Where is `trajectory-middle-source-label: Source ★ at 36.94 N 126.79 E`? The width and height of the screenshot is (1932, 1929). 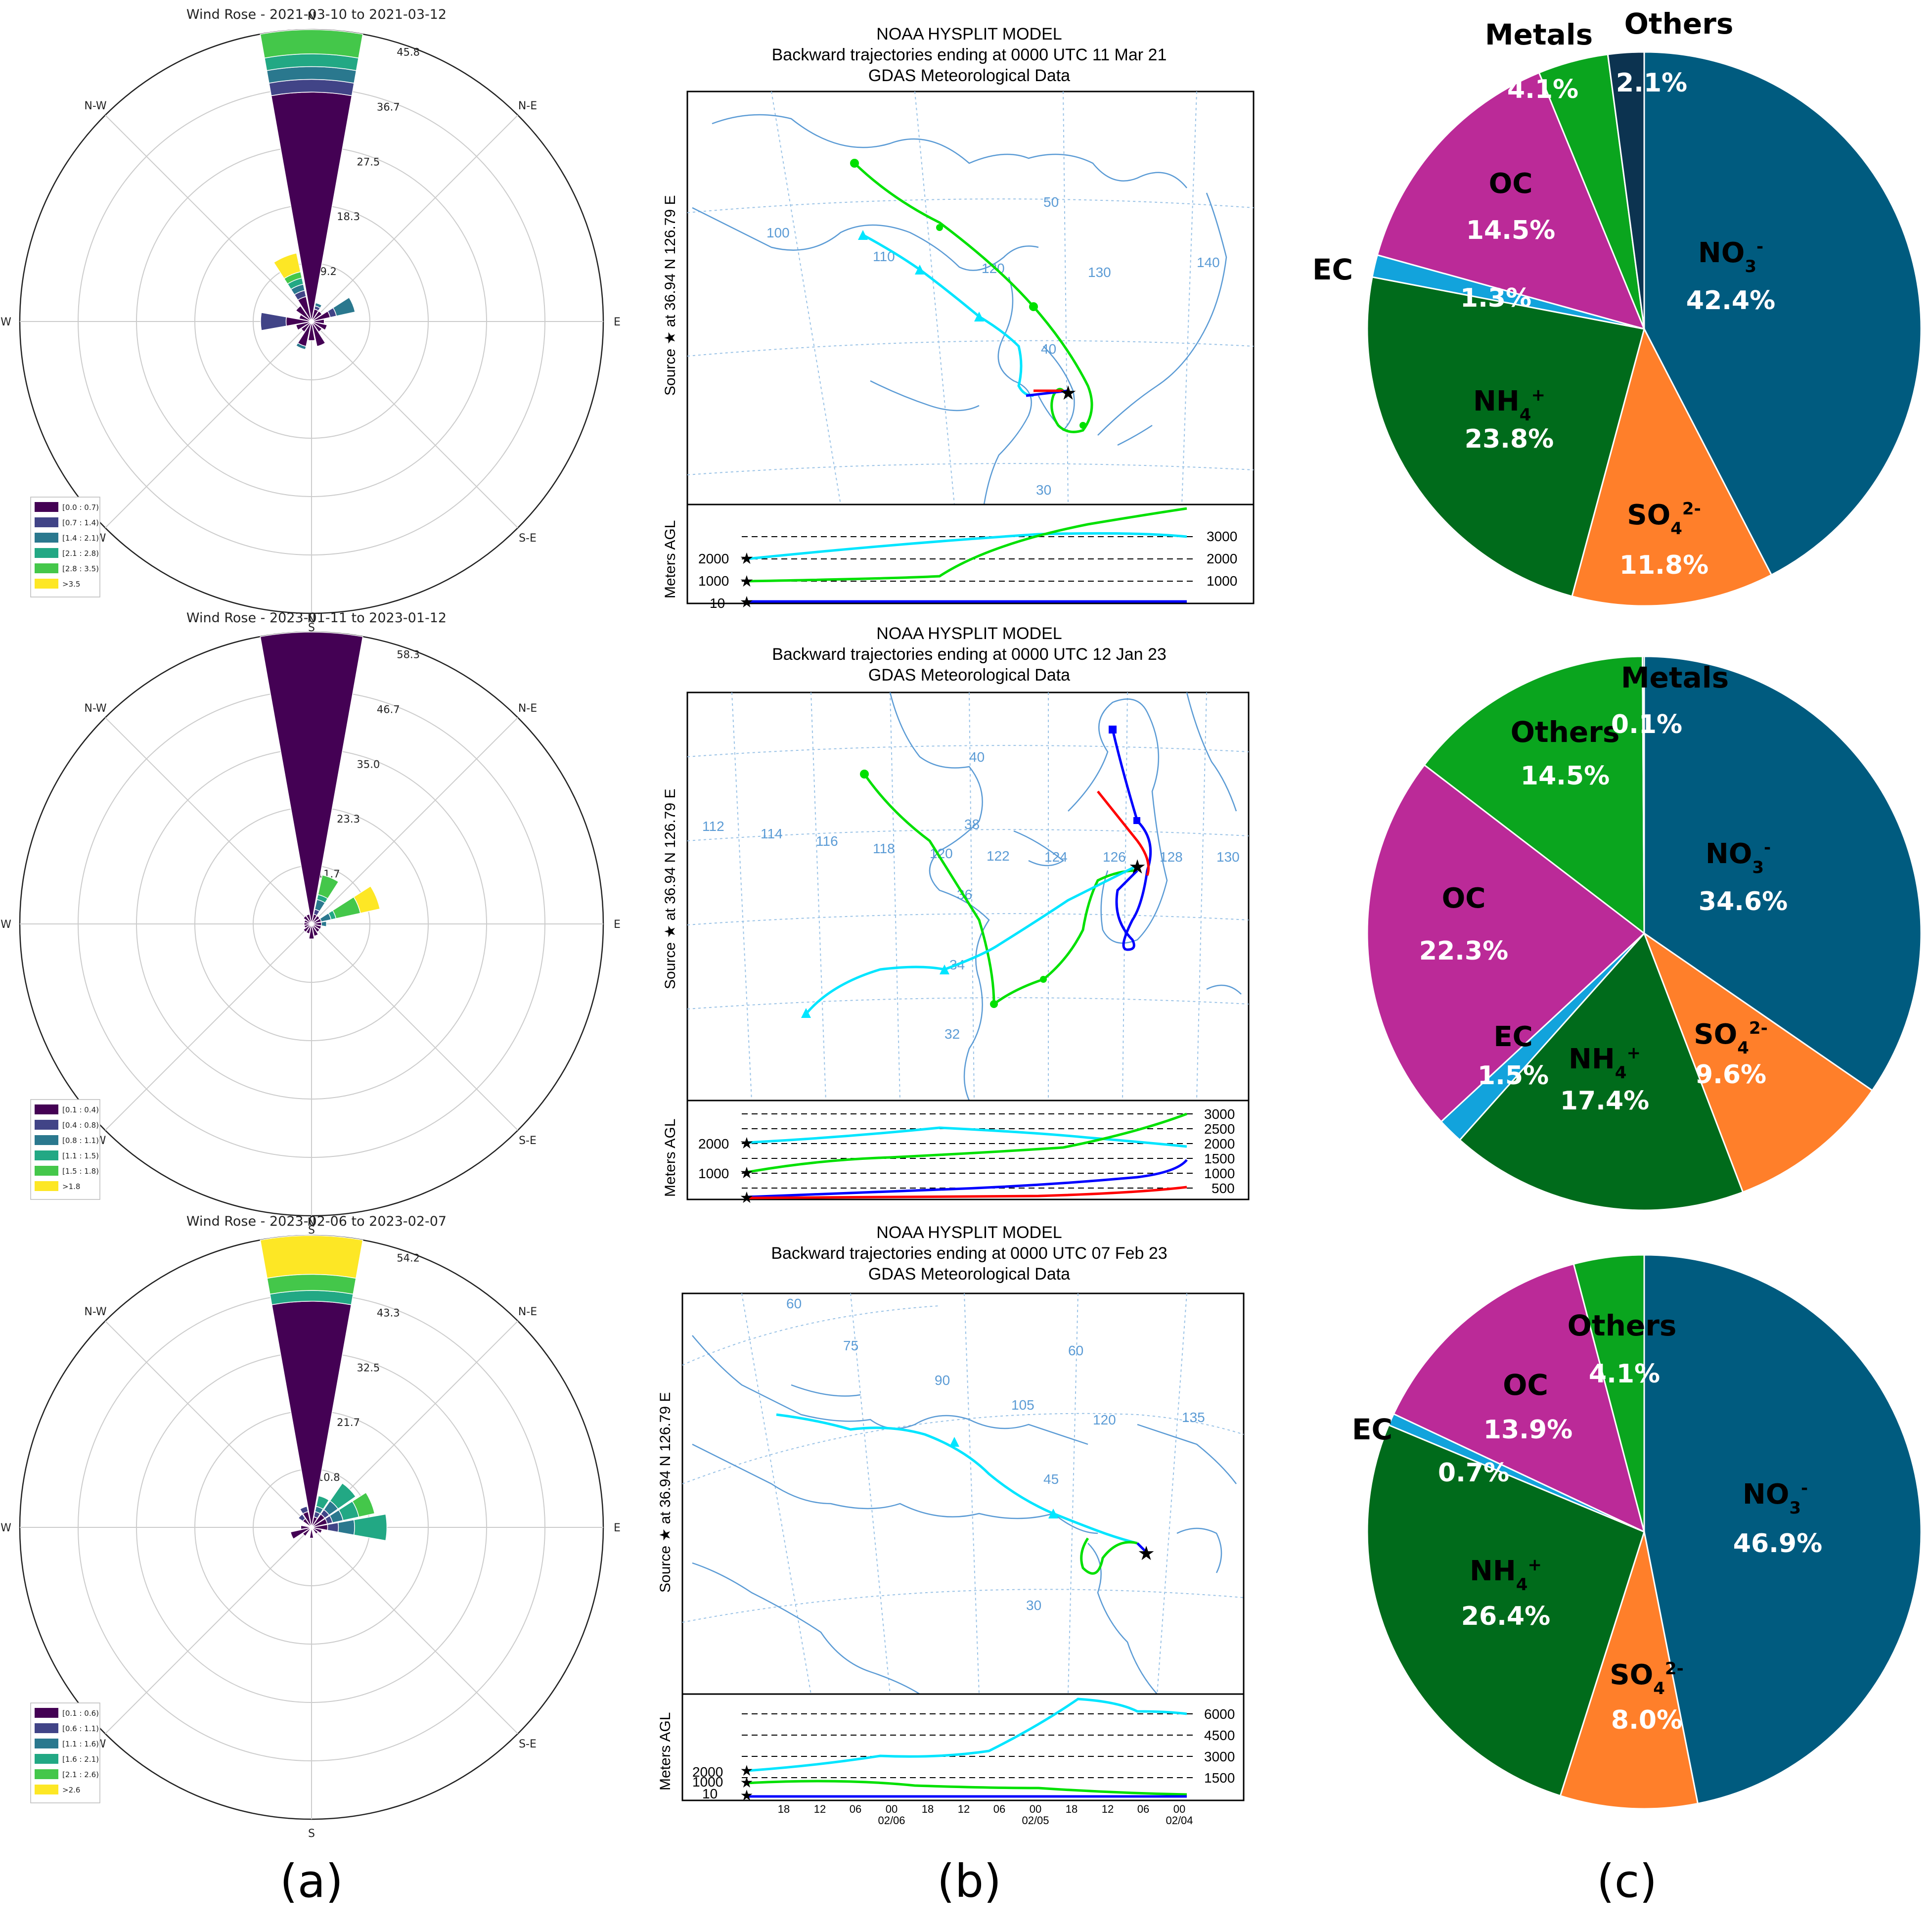
trajectory-middle-source-label: Source ★ at 36.94 N 126.79 E is located at coordinates (670, 889).